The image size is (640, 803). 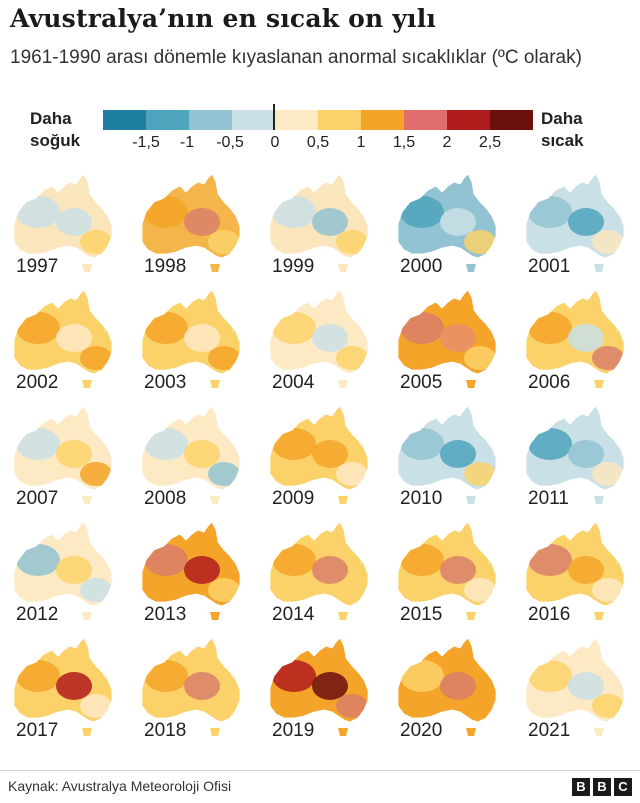 I want to click on year-map-panel: 2005, so click(x=448, y=346).